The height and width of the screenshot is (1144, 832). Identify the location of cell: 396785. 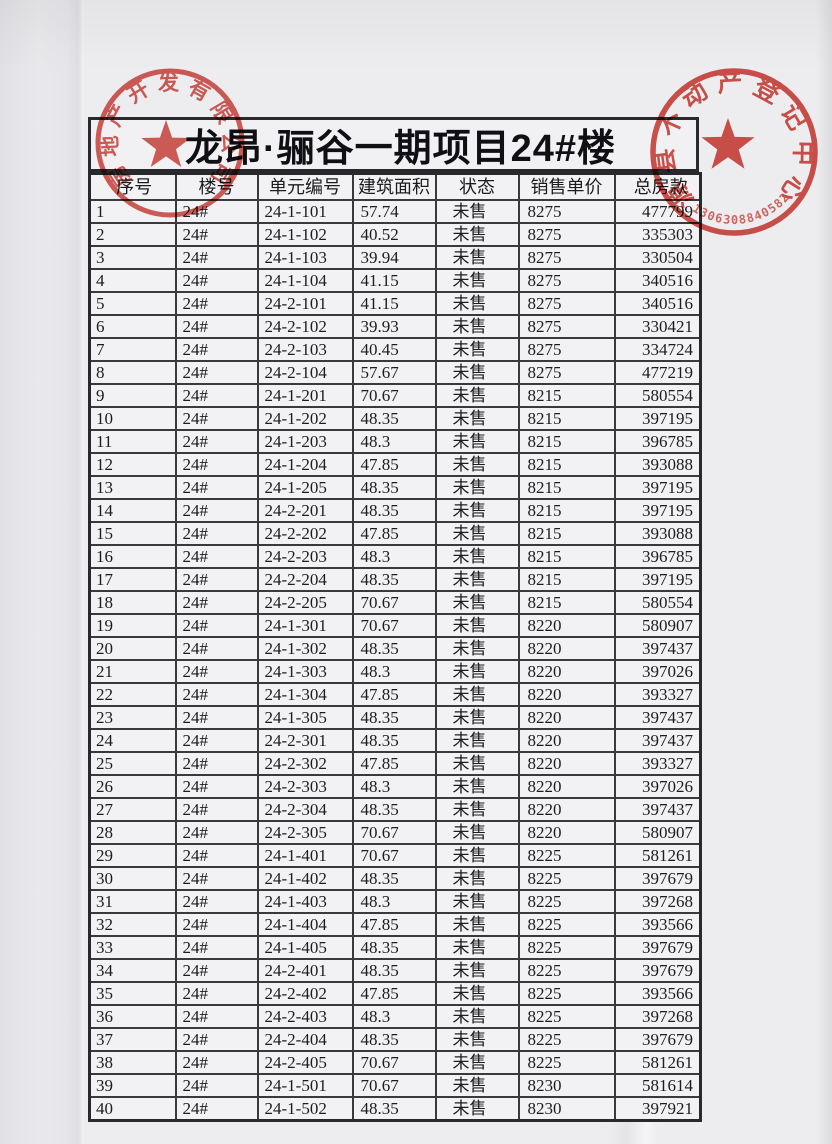
(657, 556).